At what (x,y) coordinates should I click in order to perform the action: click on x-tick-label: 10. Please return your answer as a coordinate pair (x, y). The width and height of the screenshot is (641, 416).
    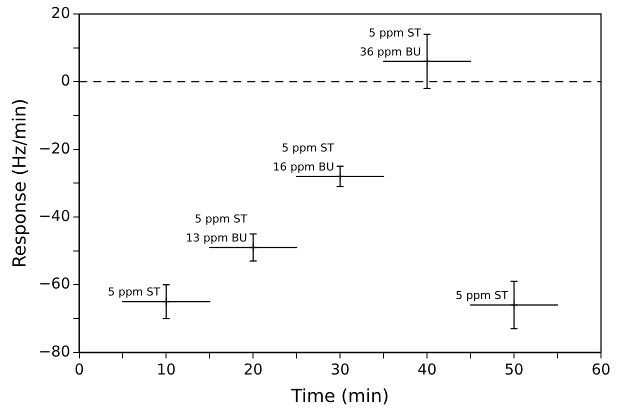
    Looking at the image, I should click on (166, 369).